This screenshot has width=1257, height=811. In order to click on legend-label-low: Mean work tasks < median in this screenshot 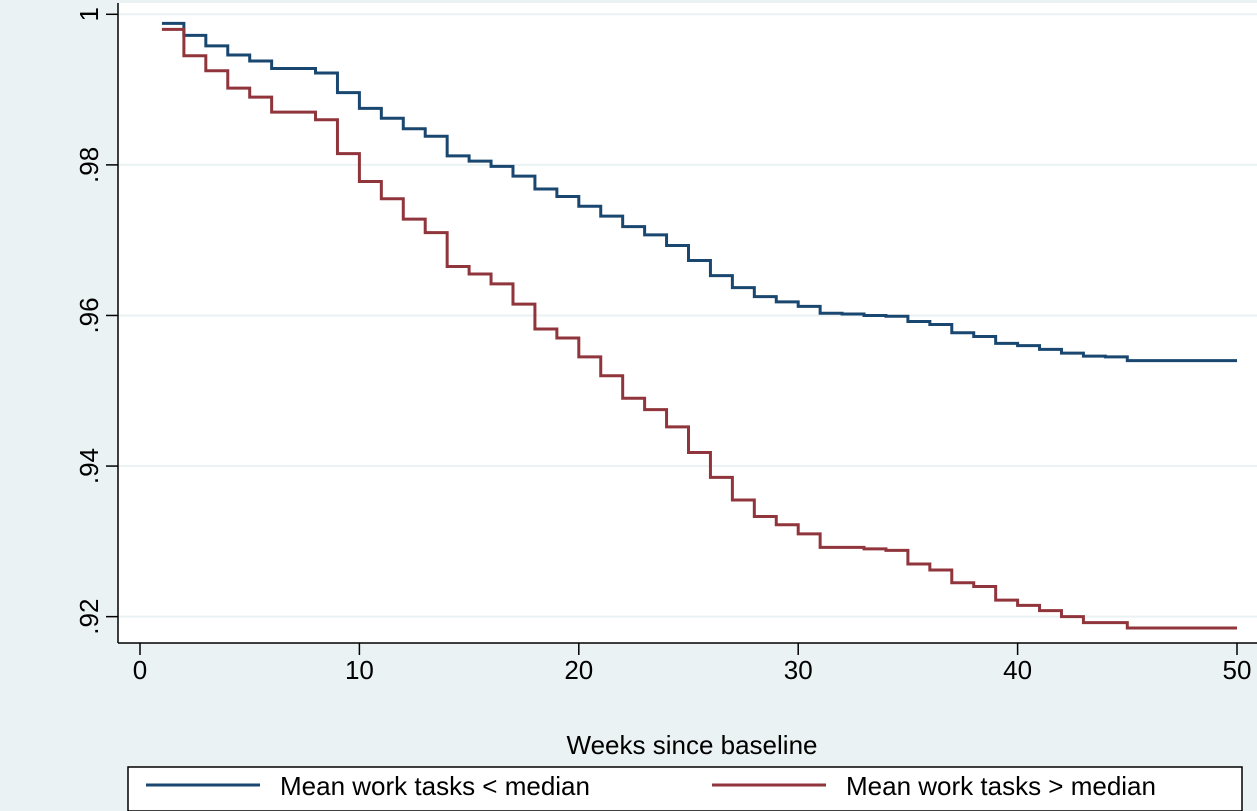, I will do `click(435, 786)`.